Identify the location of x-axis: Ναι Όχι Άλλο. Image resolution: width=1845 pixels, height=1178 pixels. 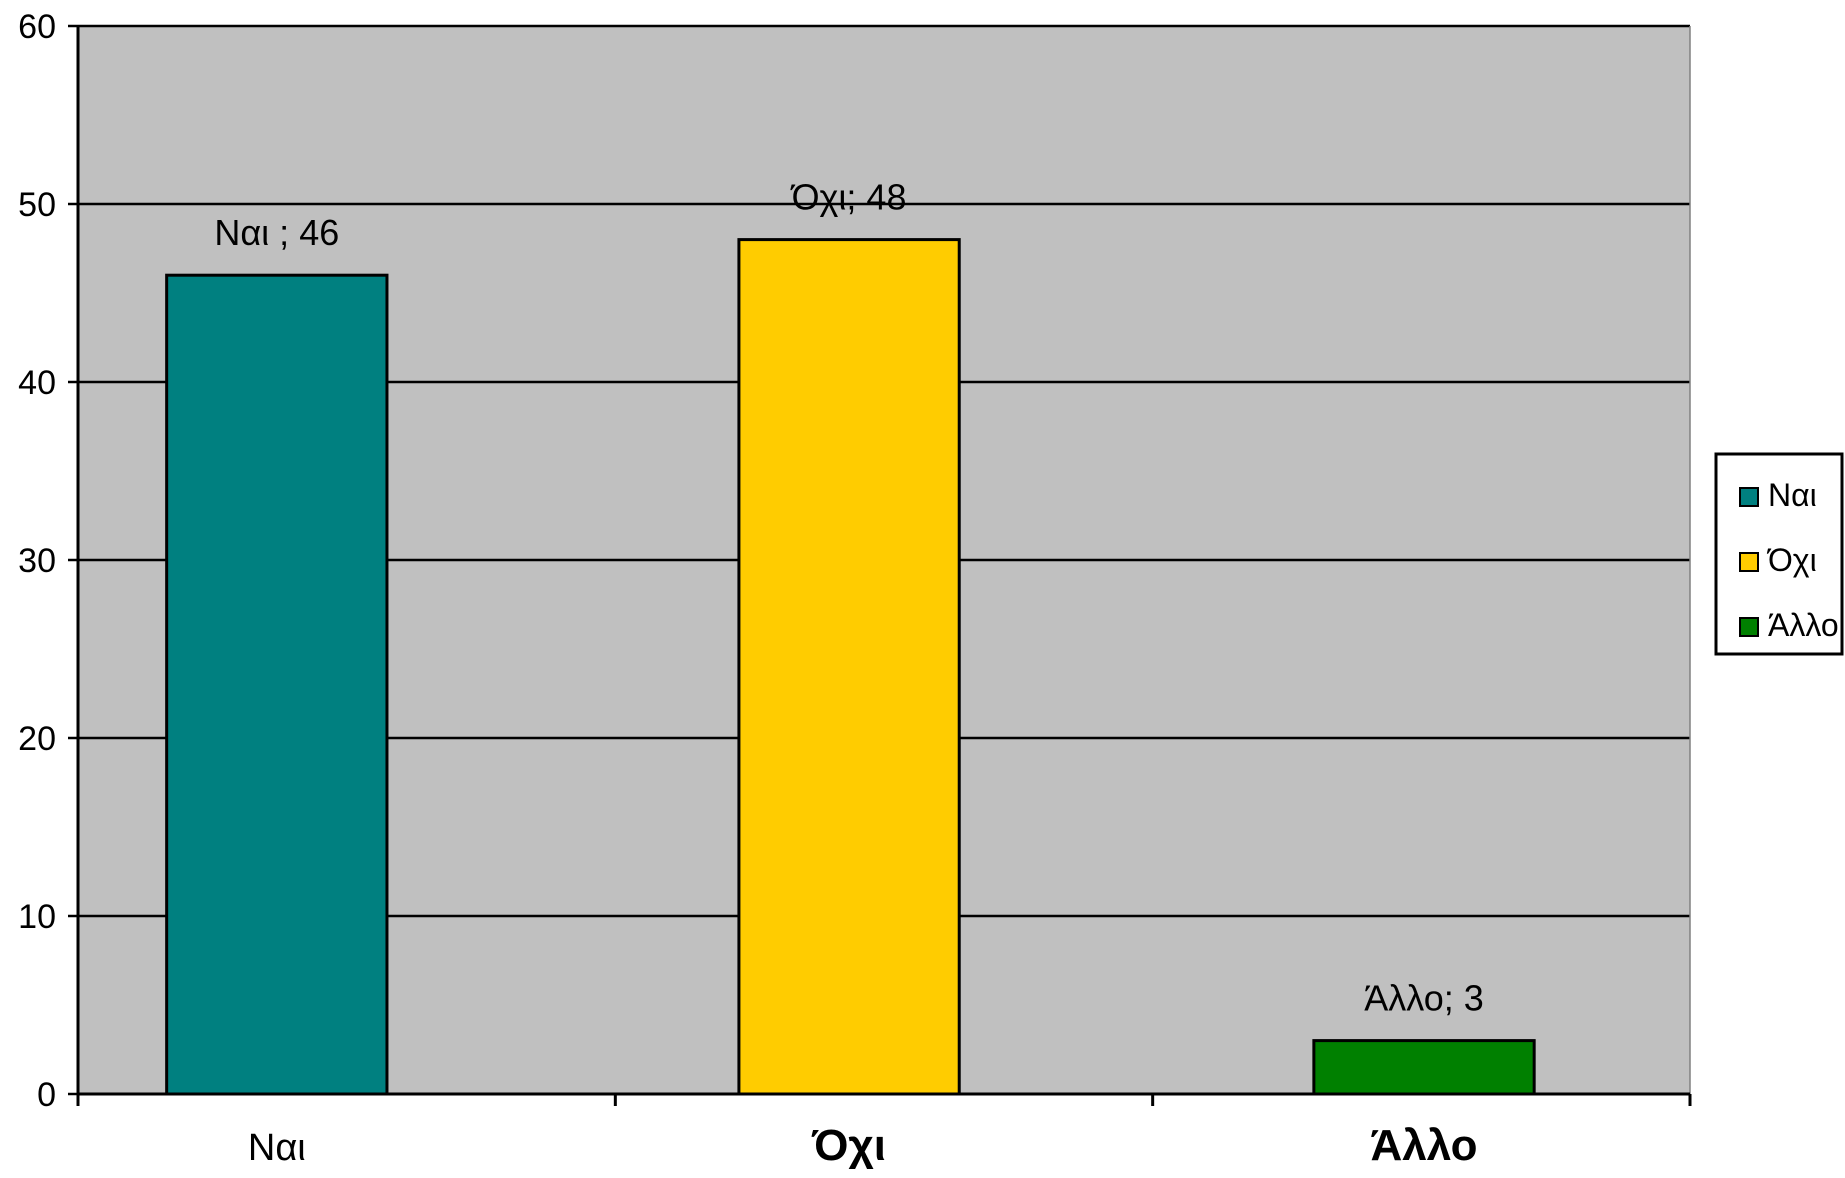
(884, 1131).